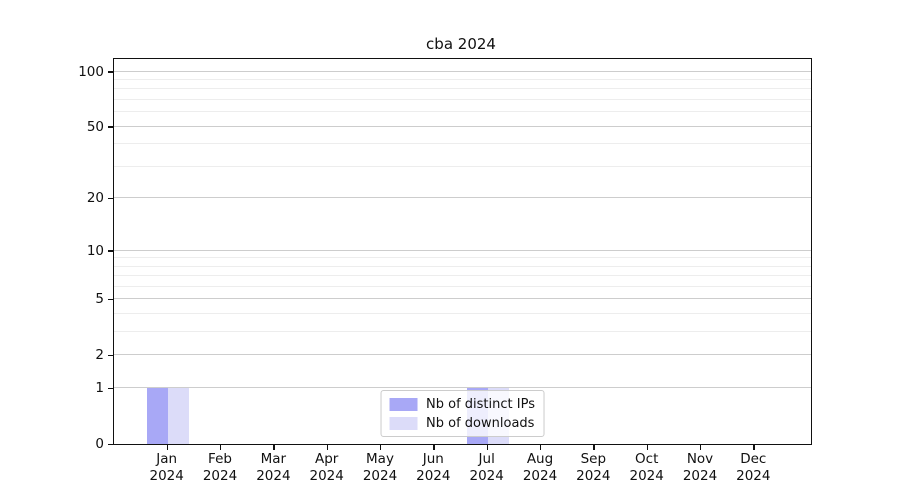 This screenshot has height=500, width=900. What do you see at coordinates (480, 423) in the screenshot?
I see `legend-label-downloads: Nb of downloads` at bounding box center [480, 423].